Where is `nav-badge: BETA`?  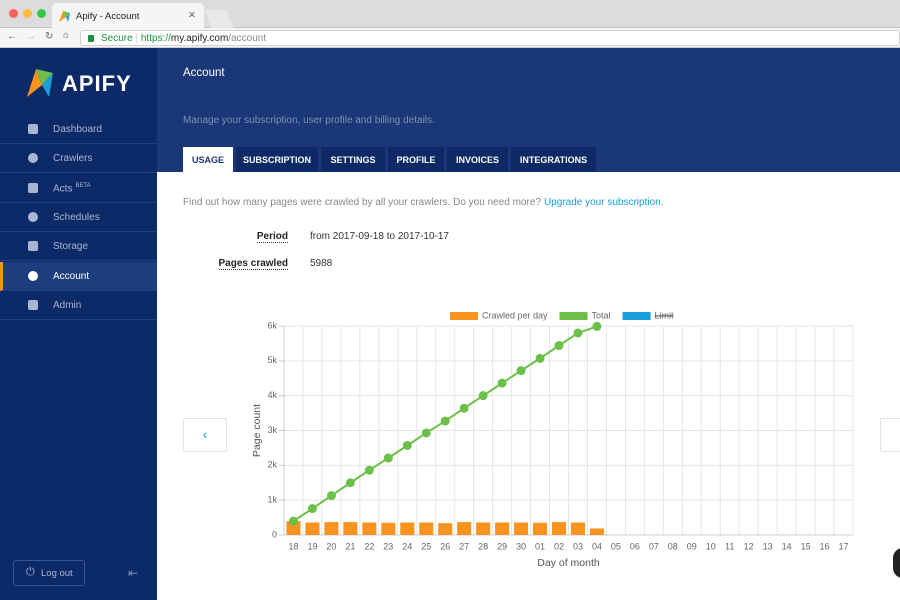
nav-badge: BETA is located at coordinates (83, 185).